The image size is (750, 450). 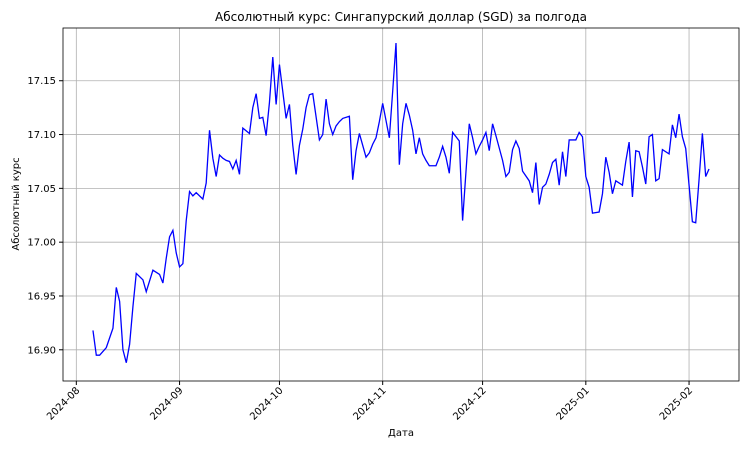 I want to click on y-tick-label: 17.00, so click(x=41, y=243).